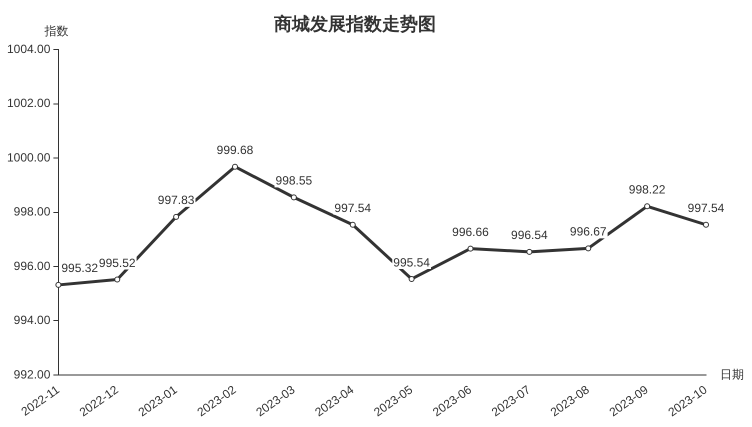 The image size is (752, 427). I want to click on data-label: 996.66, so click(471, 231).